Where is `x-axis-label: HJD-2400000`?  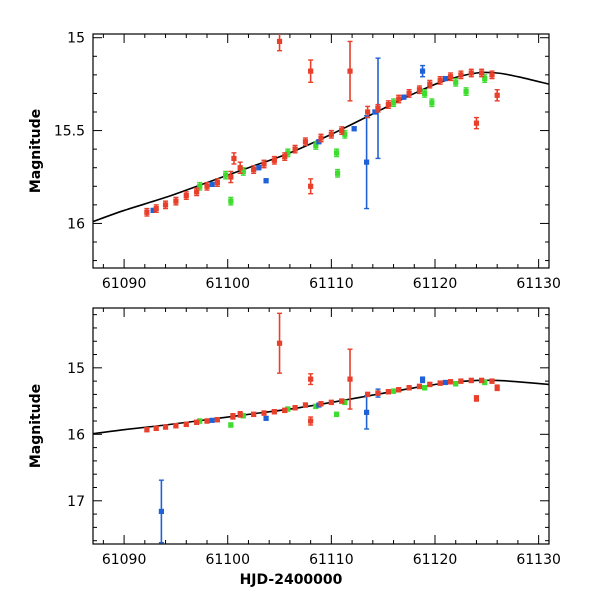
x-axis-label: HJD-2400000 is located at coordinates (291, 580).